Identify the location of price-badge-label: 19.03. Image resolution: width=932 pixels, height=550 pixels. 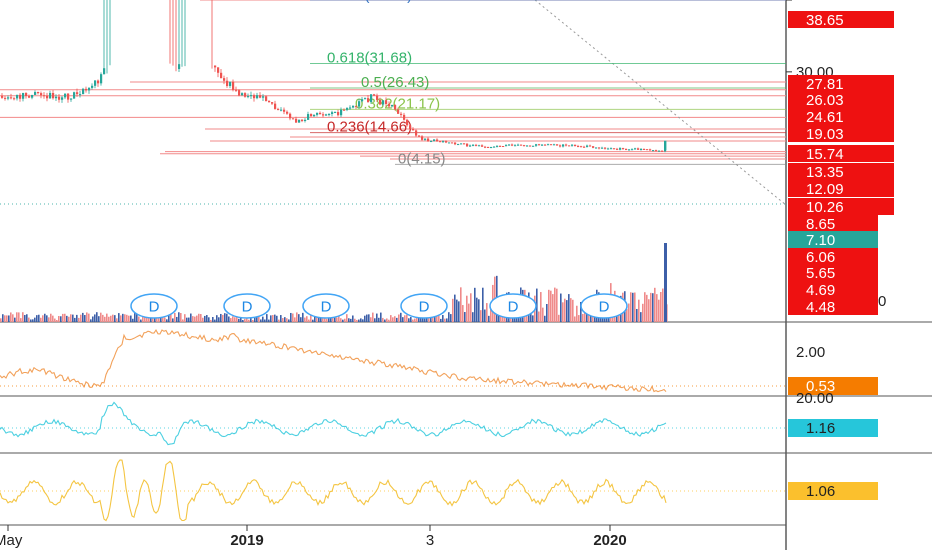
(825, 134).